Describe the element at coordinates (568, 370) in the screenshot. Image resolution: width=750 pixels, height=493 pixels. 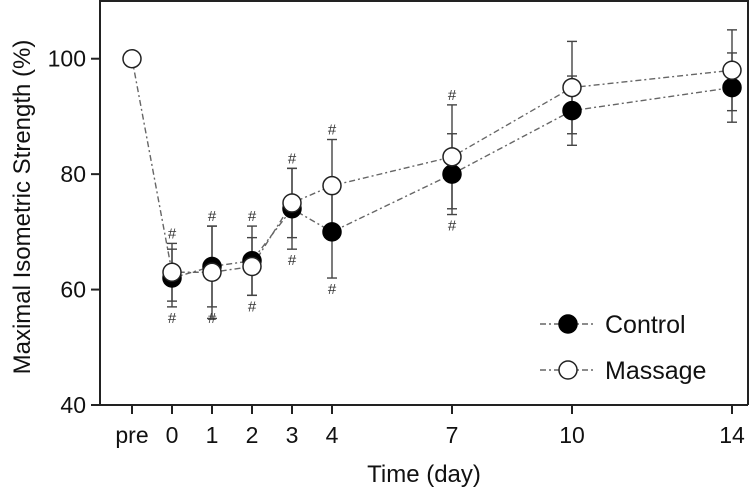
I see `legend-massage-marker` at that location.